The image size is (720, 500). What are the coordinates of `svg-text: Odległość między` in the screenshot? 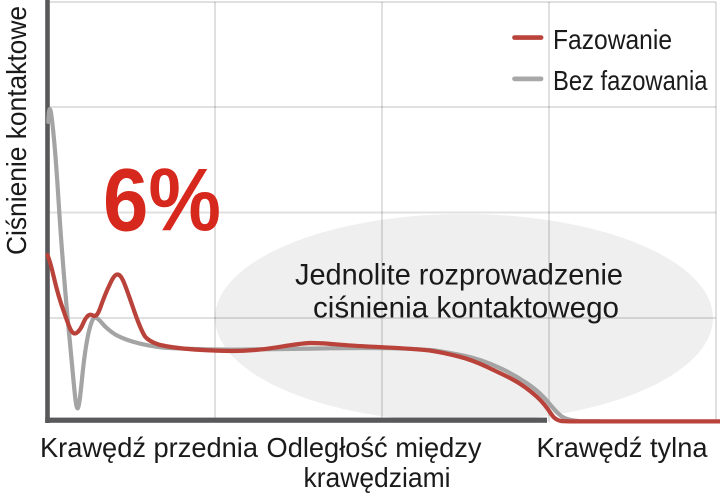 It's located at (374, 447).